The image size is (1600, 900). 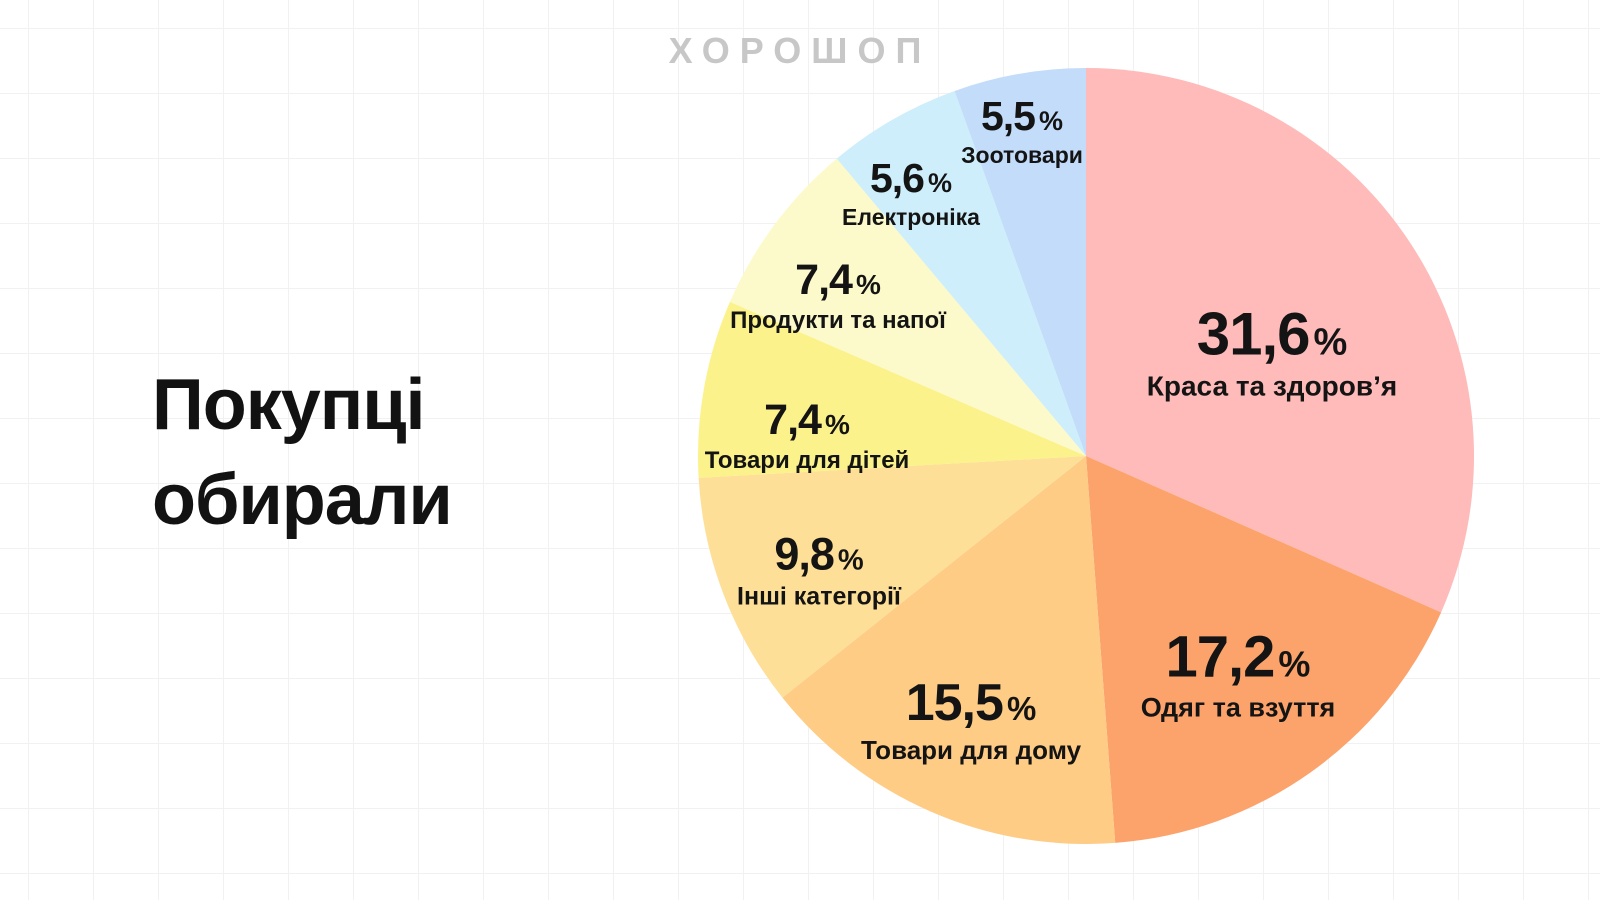 What do you see at coordinates (1238, 657) in the screenshot?
I see `slice-value: 17,2%` at bounding box center [1238, 657].